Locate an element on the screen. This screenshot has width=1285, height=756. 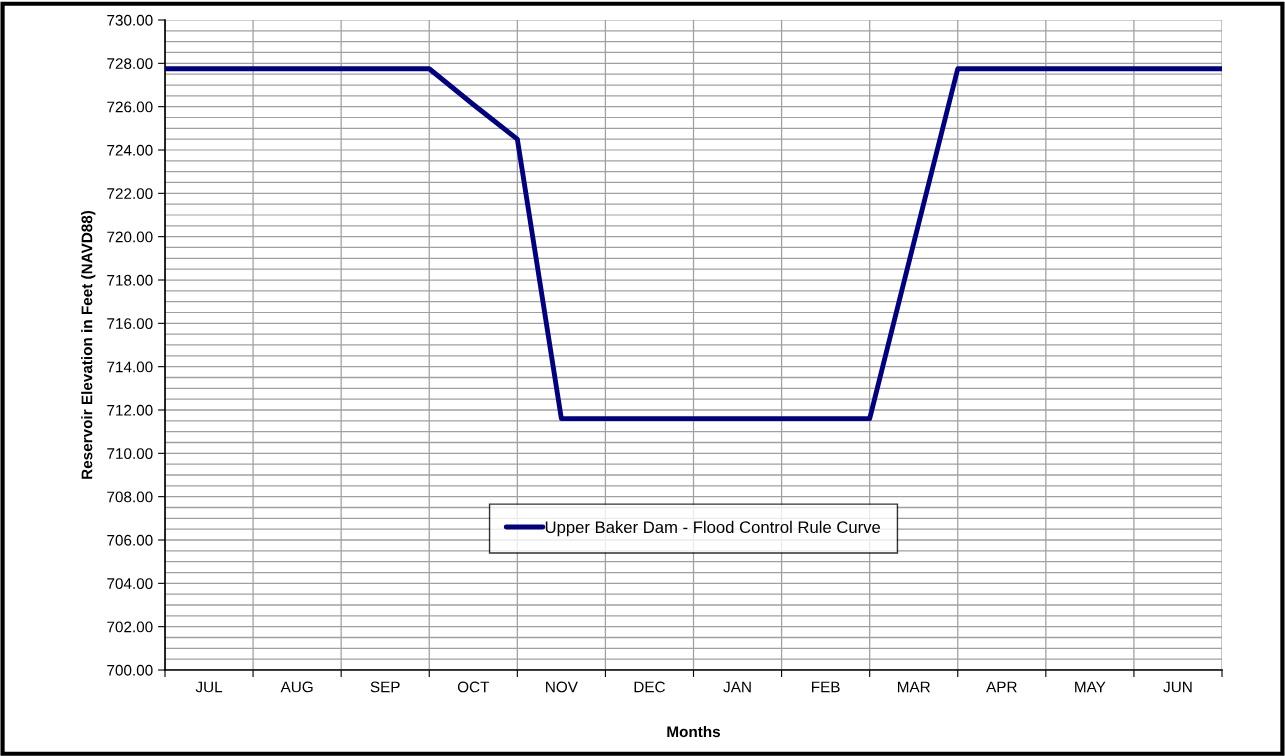
y-axis-title: Reservoir Elevation in Feet (NAVD88) is located at coordinates (88, 344).